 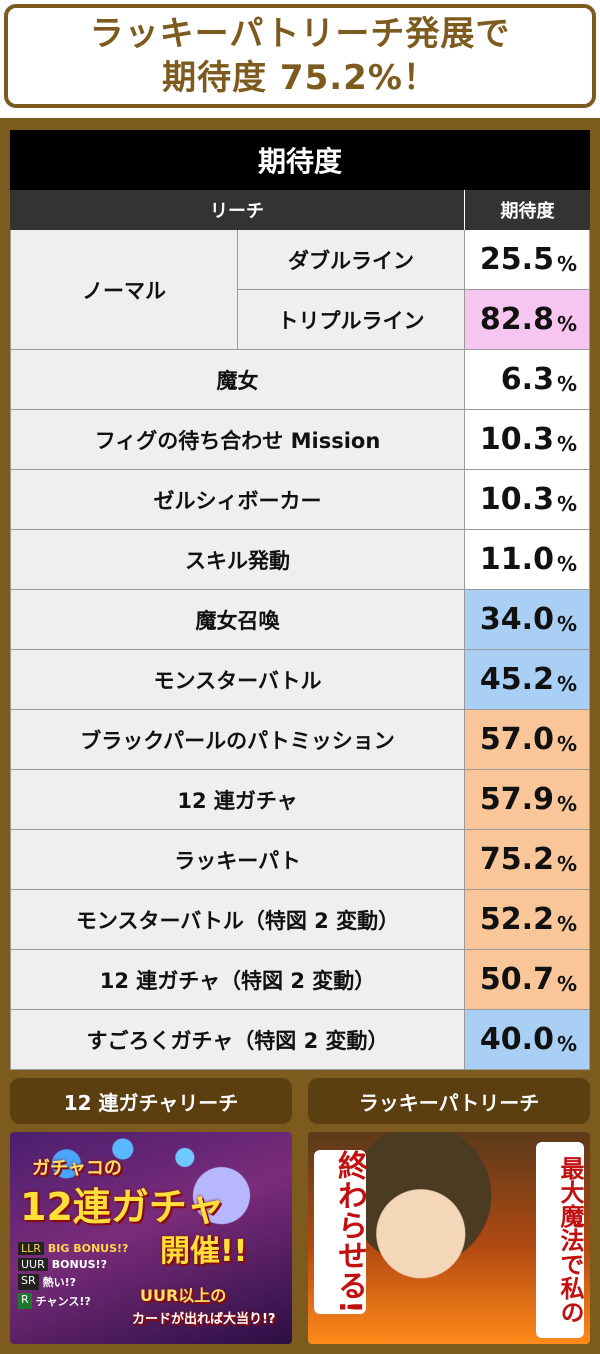 I want to click on row-value: 11.0%, so click(x=527, y=560).